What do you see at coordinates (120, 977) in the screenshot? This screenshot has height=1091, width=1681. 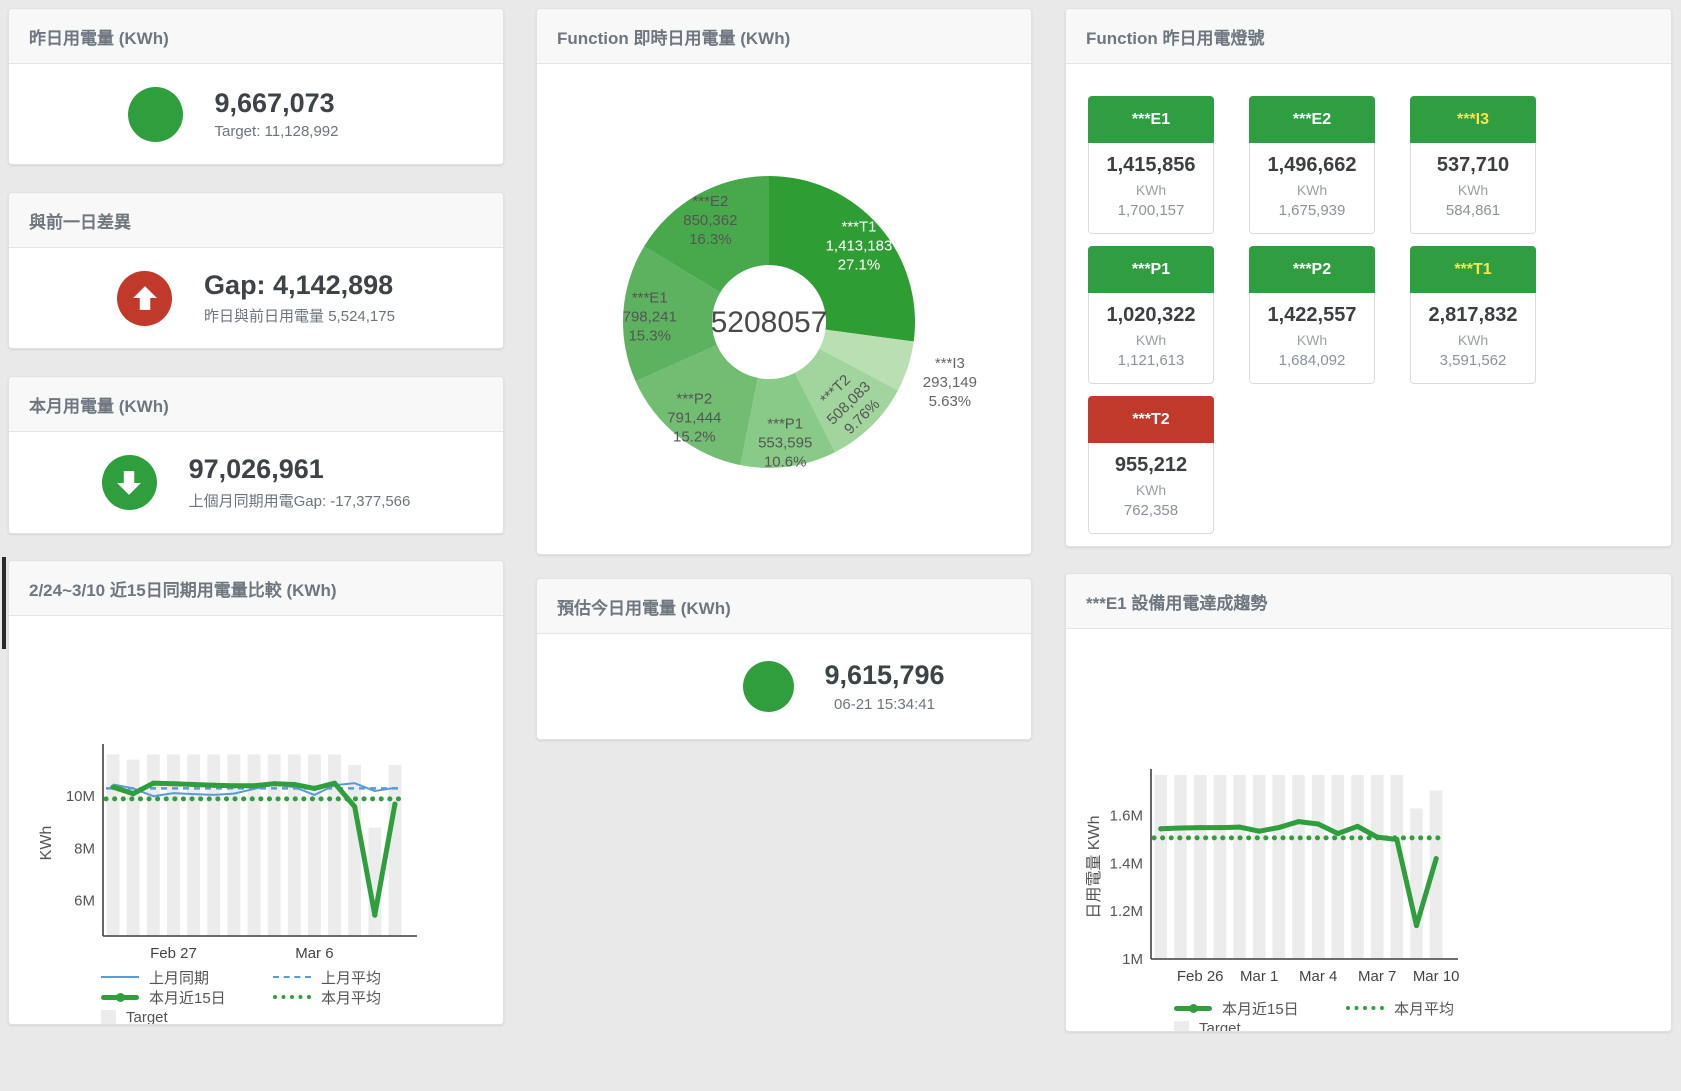 I see `legend-swatch-blue-solid` at bounding box center [120, 977].